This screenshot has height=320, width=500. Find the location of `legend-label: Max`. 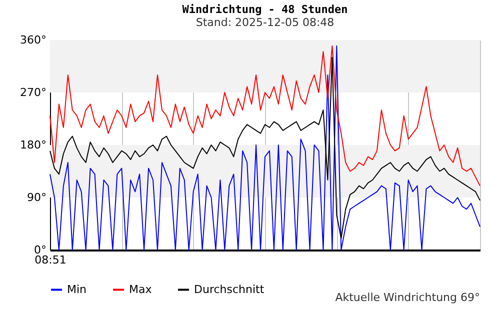

legend-label: Max is located at coordinates (140, 289).